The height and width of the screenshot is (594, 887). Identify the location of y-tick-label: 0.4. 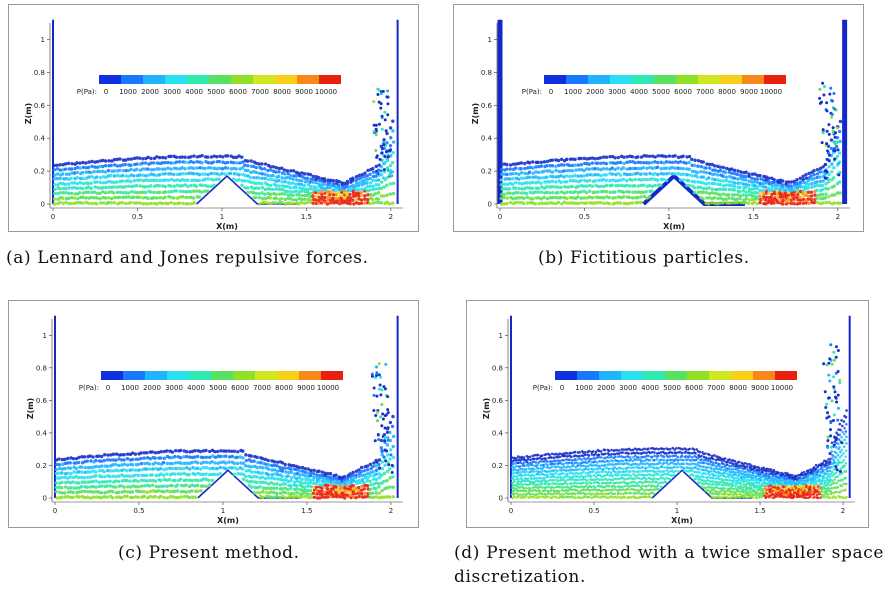
(42, 433).